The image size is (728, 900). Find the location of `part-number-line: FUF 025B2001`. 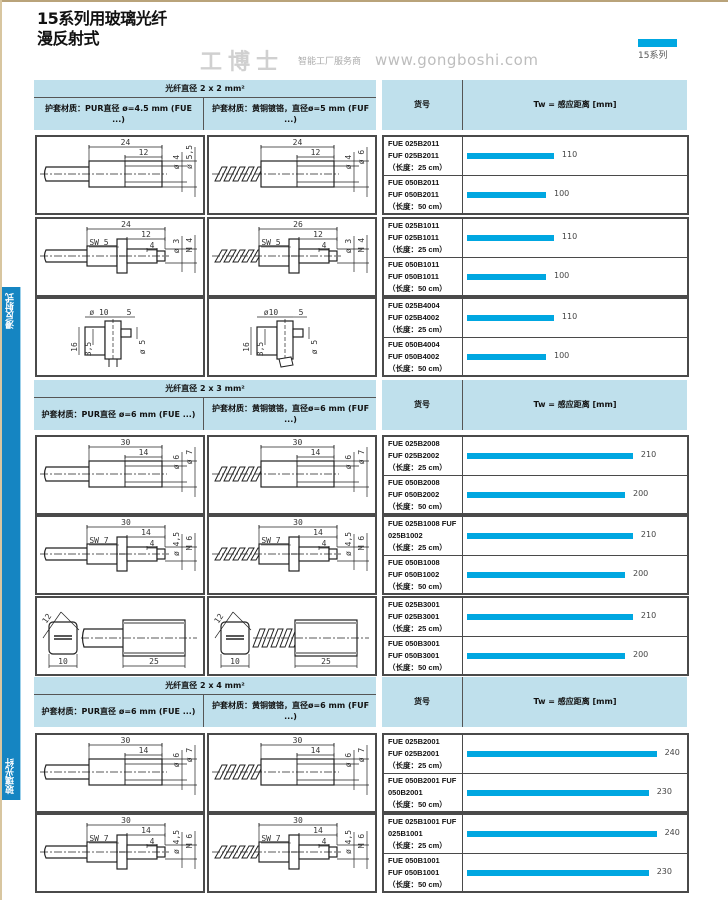

part-number-line: FUF 025B2001 is located at coordinates (414, 753).